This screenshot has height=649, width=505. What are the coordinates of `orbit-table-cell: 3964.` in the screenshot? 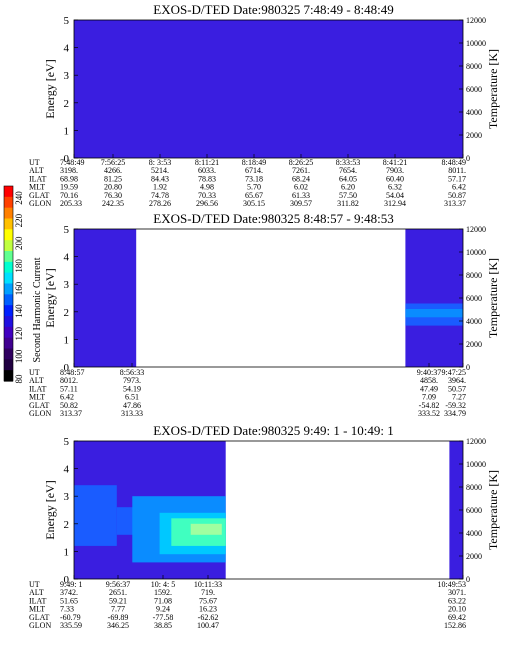 It's located at (457, 380).